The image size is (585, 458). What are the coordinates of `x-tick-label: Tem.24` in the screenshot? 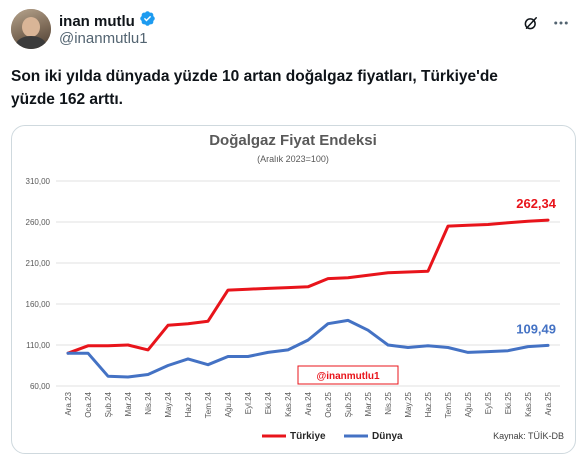 It's located at (208, 404).